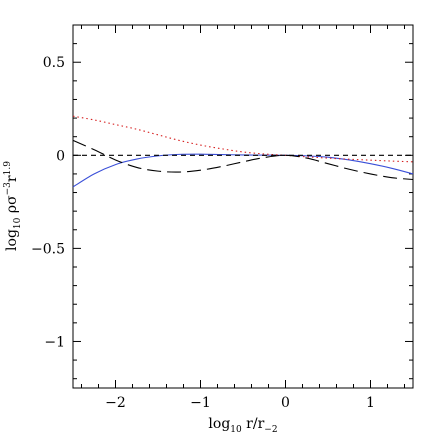 This screenshot has height=436, width=436. Describe the element at coordinates (48, 249) in the screenshot. I see `y-tick-label: −0.5` at that location.